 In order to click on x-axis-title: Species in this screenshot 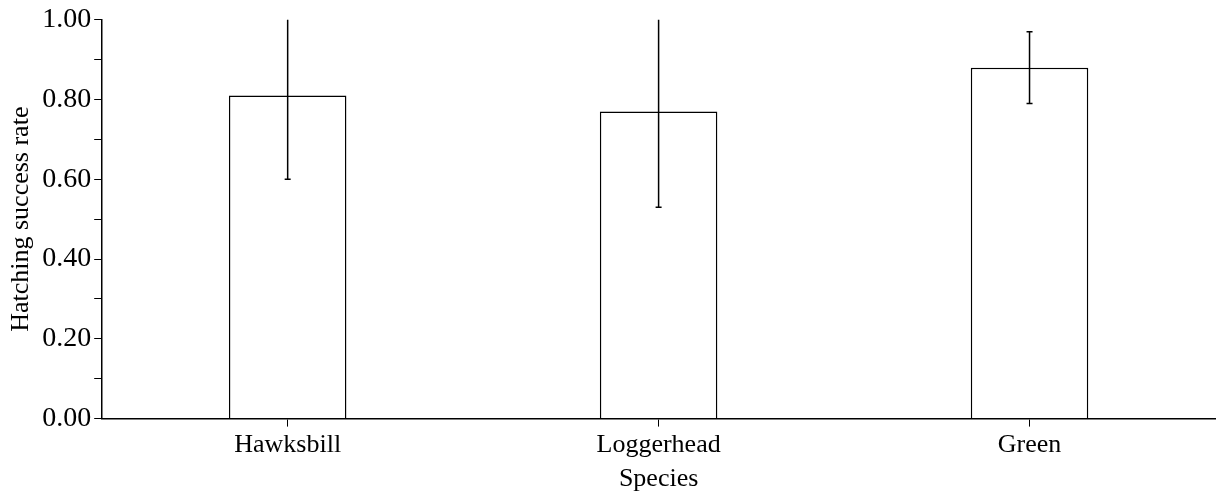, I will do `click(658, 478)`.